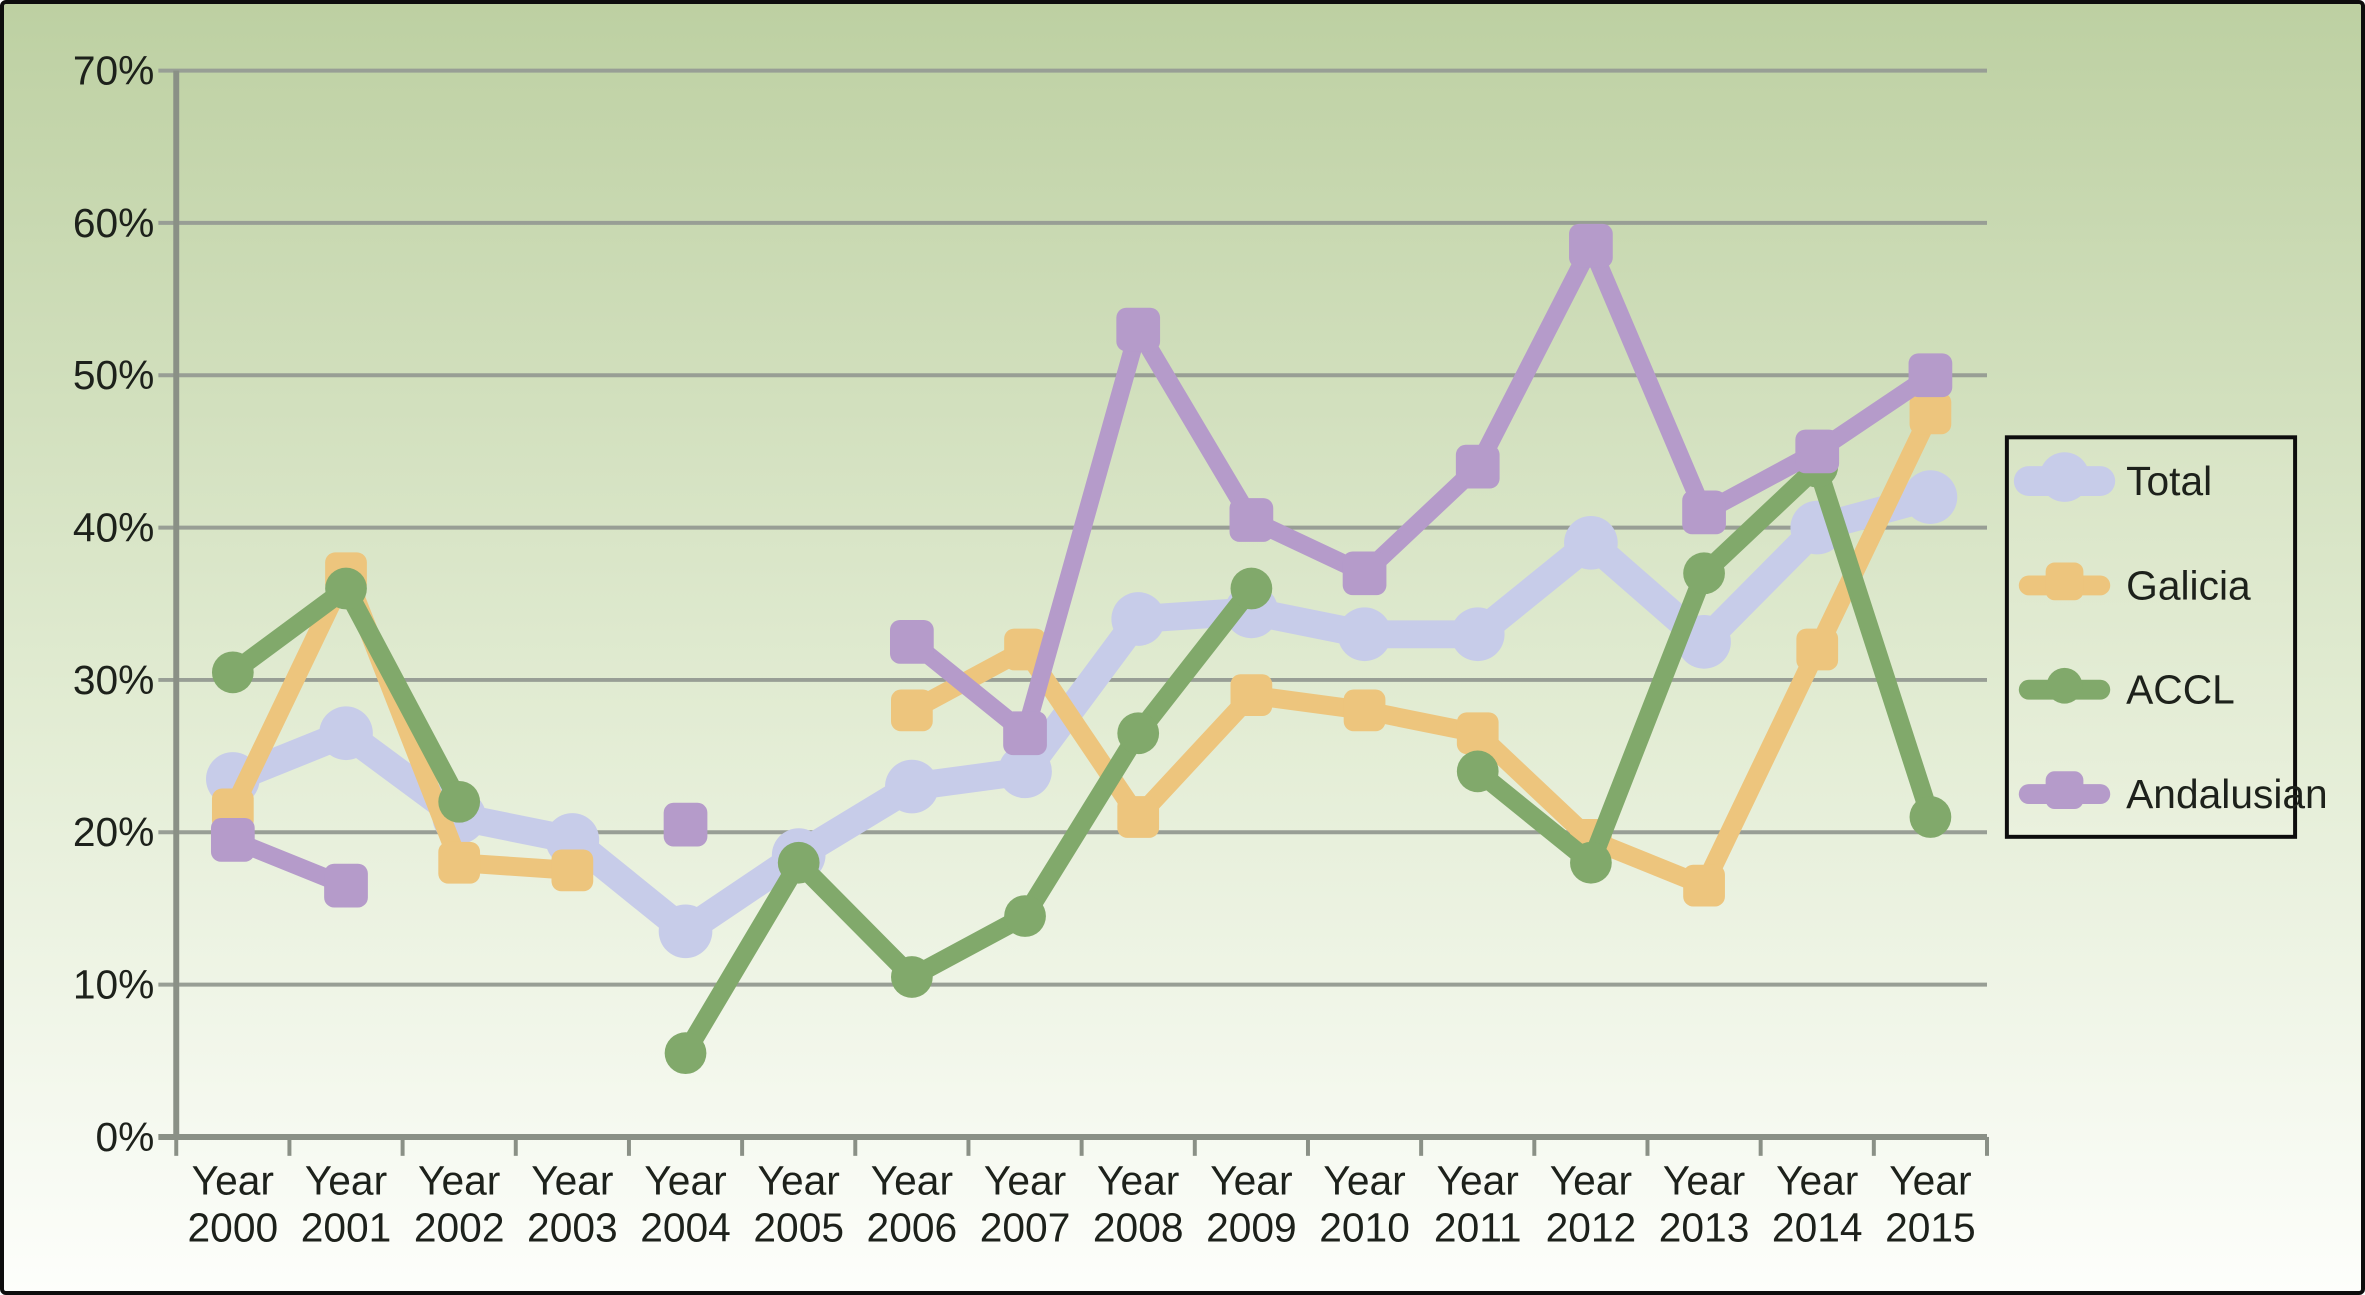 The height and width of the screenshot is (1295, 2365). I want to click on series-line-galicia, so click(402, 721).